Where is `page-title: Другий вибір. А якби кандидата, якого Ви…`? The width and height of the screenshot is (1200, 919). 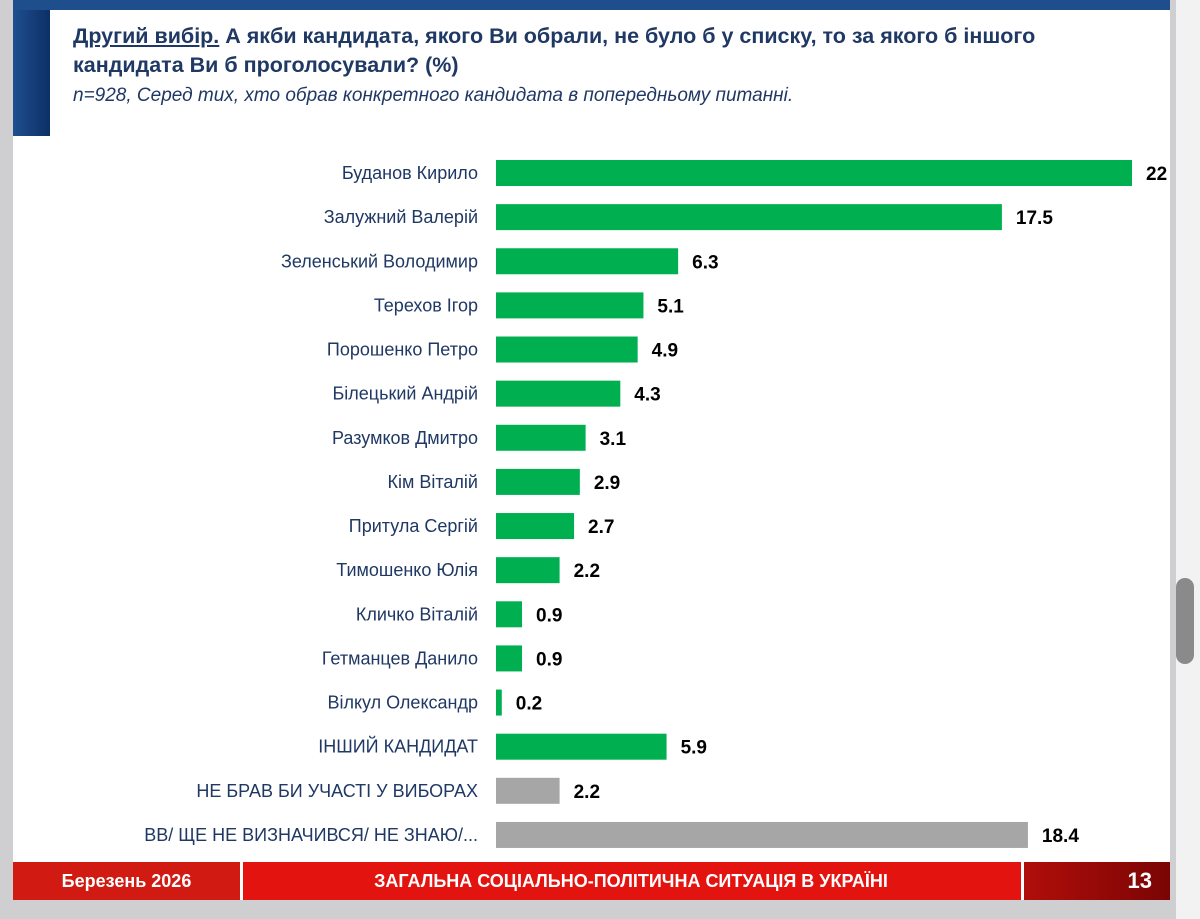 page-title: Другий вибір. А якби кандидата, якого Ви… is located at coordinates (603, 51).